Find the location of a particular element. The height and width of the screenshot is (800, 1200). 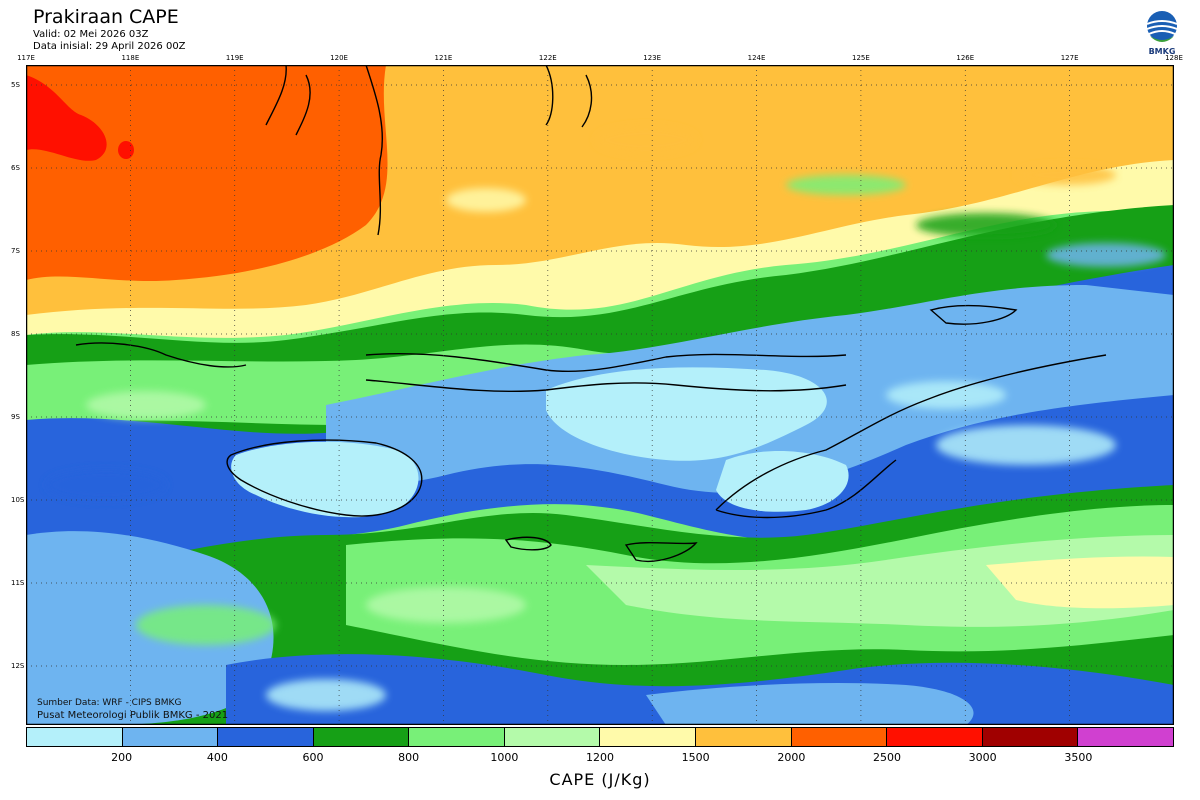

field-core-lightblue-timor is located at coordinates (782, 481).